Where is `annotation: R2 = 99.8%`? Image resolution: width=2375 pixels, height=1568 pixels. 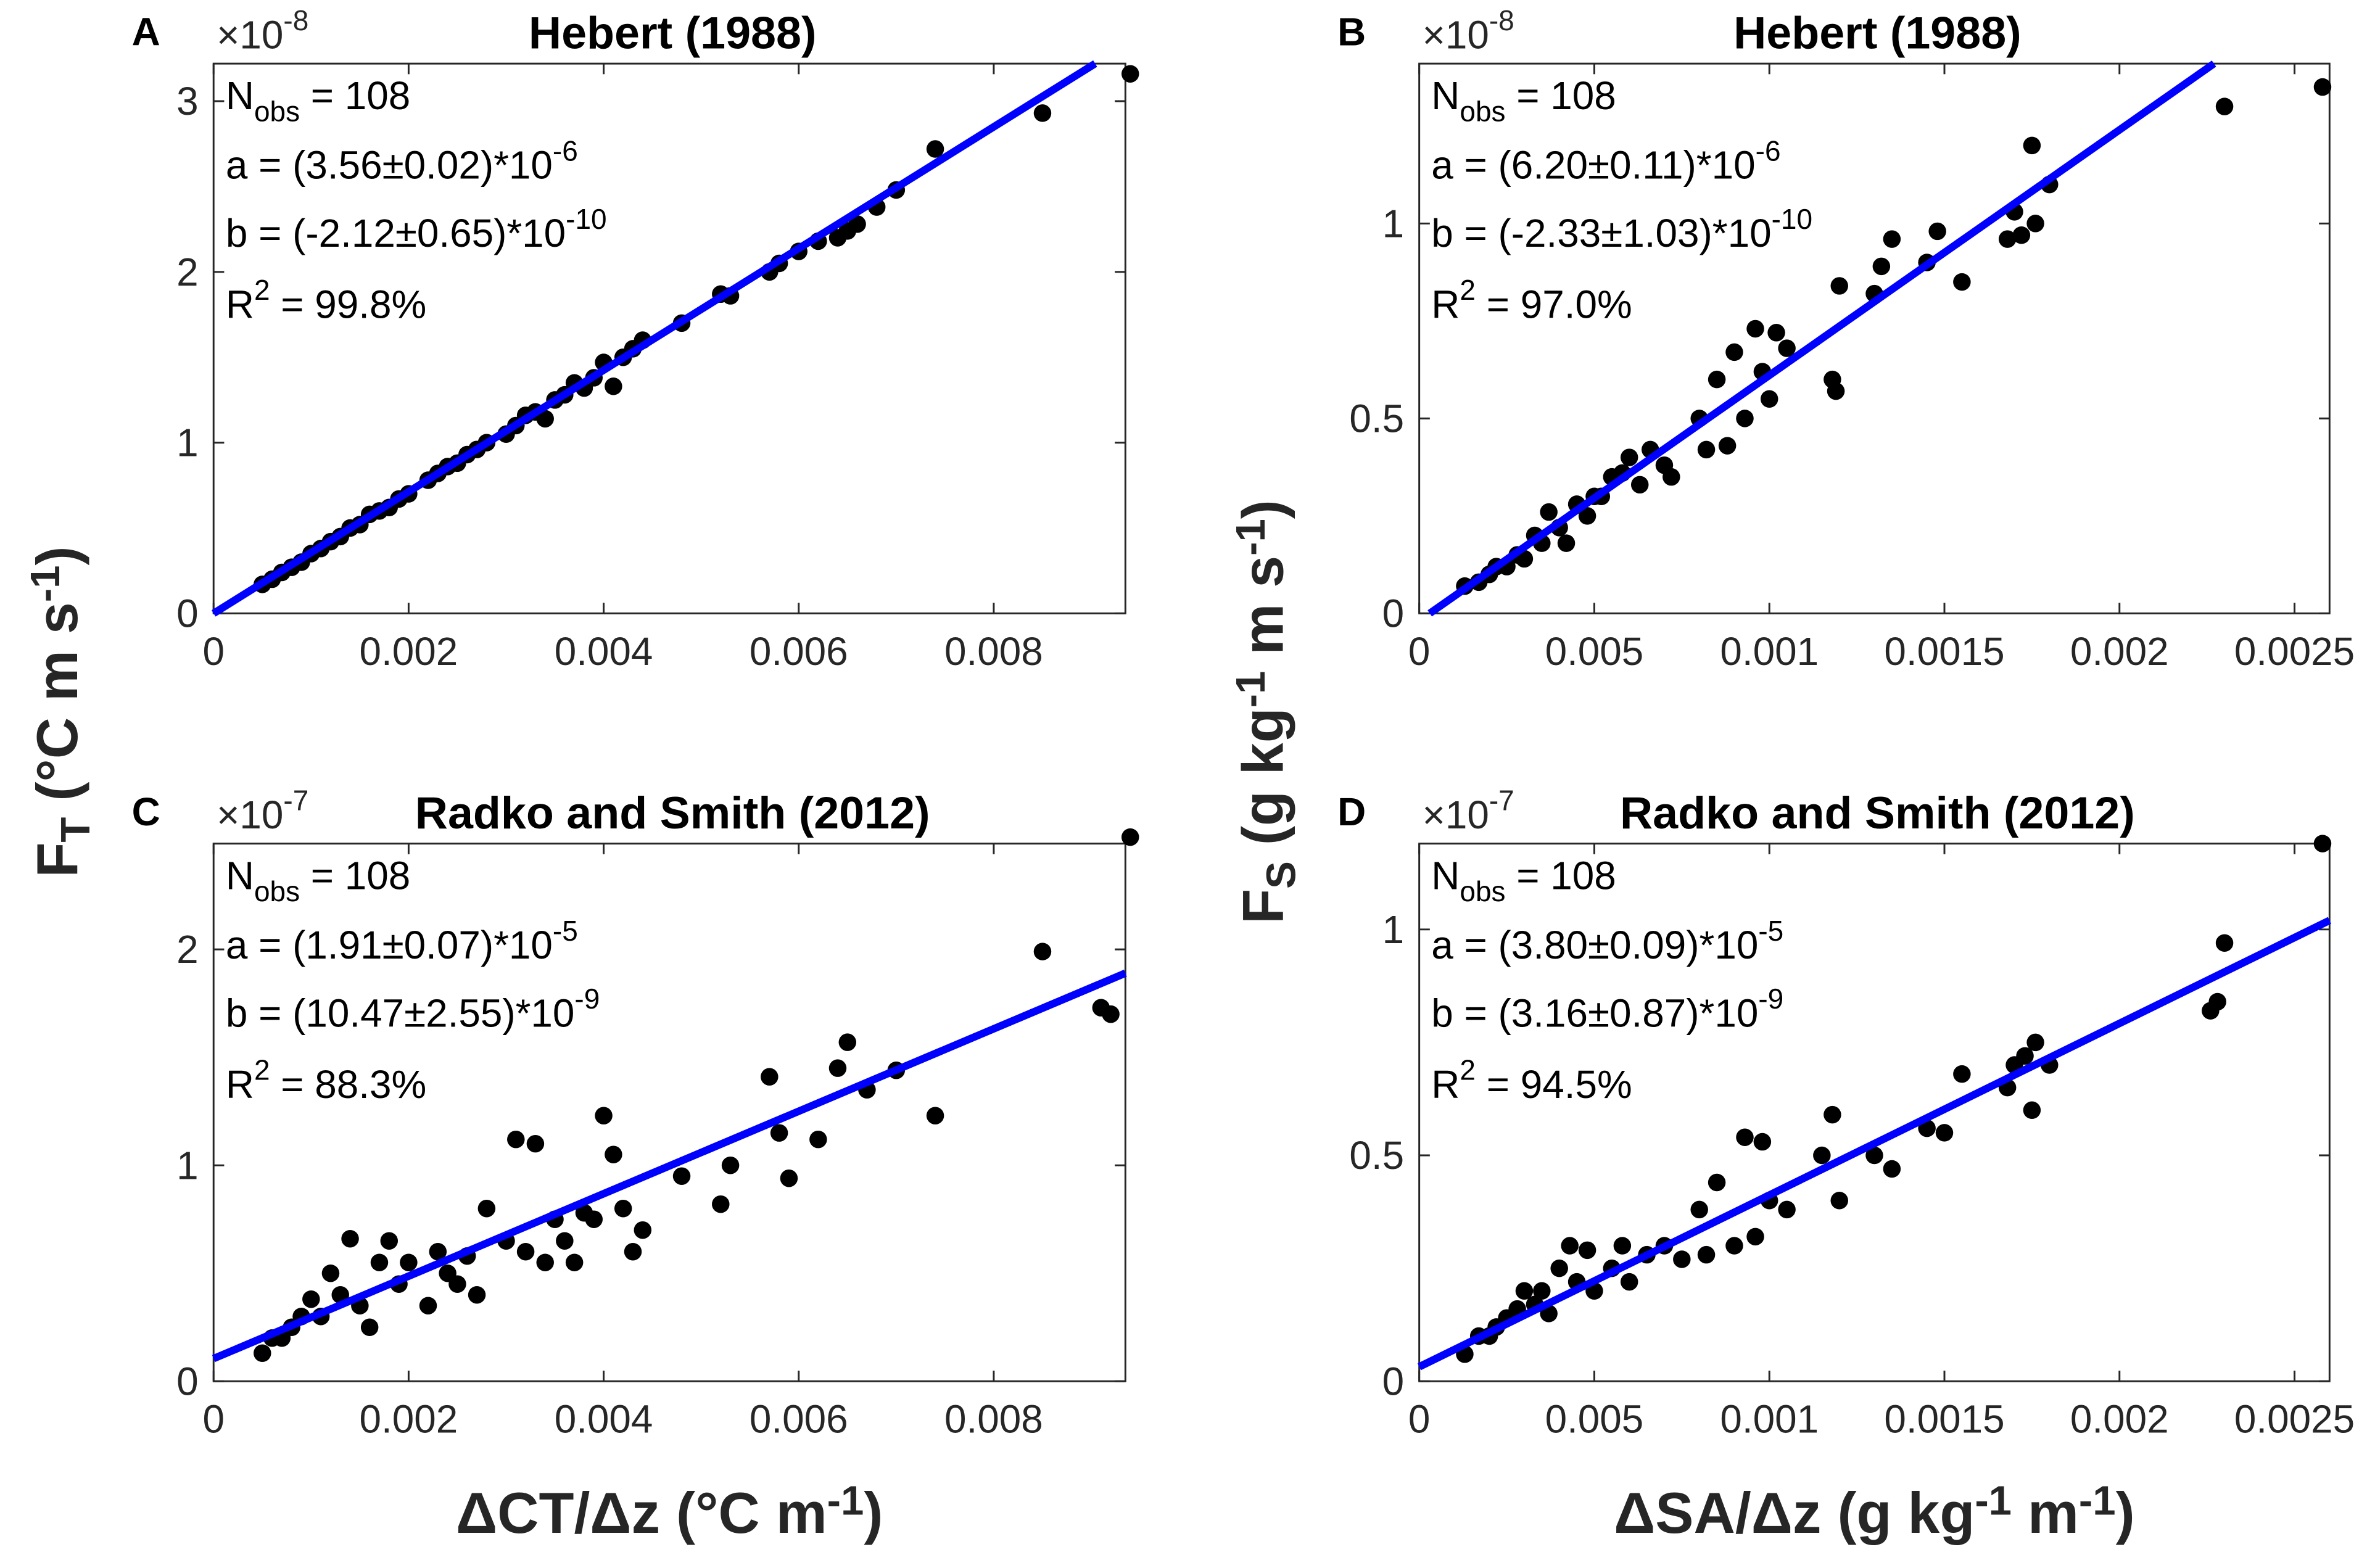
annotation: R2 = 99.8% is located at coordinates (326, 300).